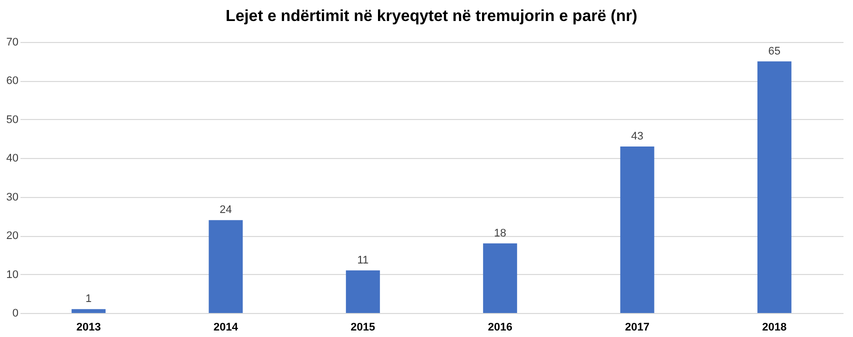 Image resolution: width=853 pixels, height=337 pixels. Describe the element at coordinates (12, 120) in the screenshot. I see `y-tick-label: 50` at that location.